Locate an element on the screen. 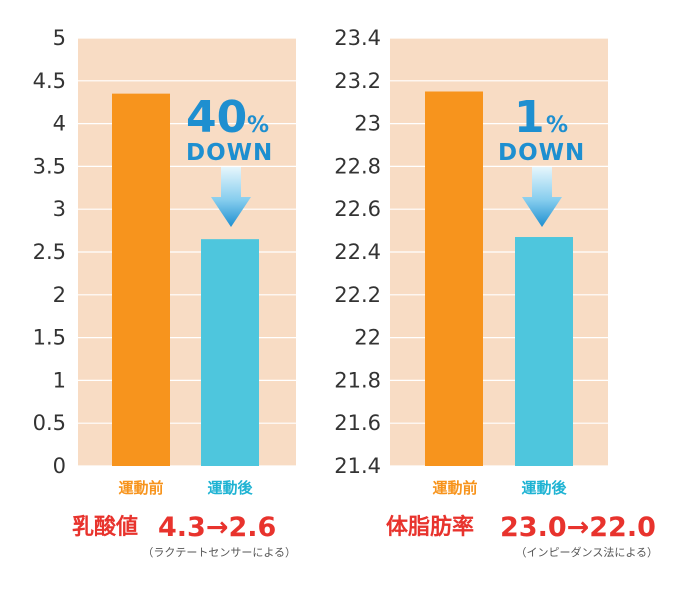 This screenshot has height=596, width=688. caption-metric: 体脂肪率 is located at coordinates (430, 527).